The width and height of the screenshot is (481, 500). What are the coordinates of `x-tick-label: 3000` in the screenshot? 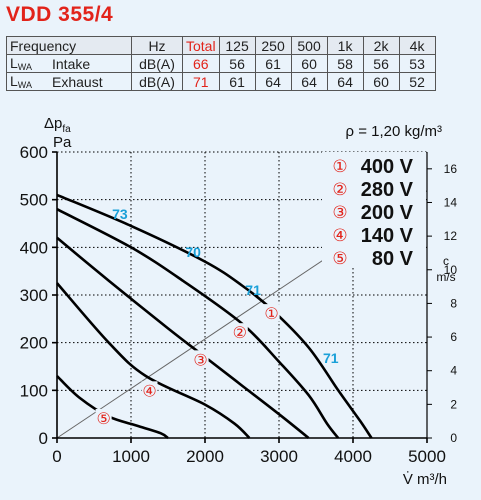 It's located at (279, 456).